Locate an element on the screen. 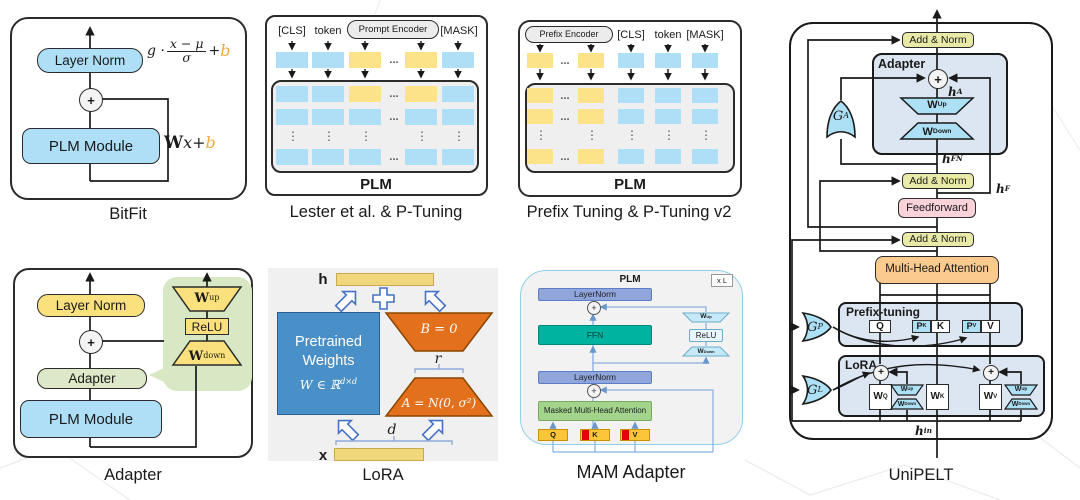 The image size is (1080, 500). d-dim-label: d is located at coordinates (392, 429).